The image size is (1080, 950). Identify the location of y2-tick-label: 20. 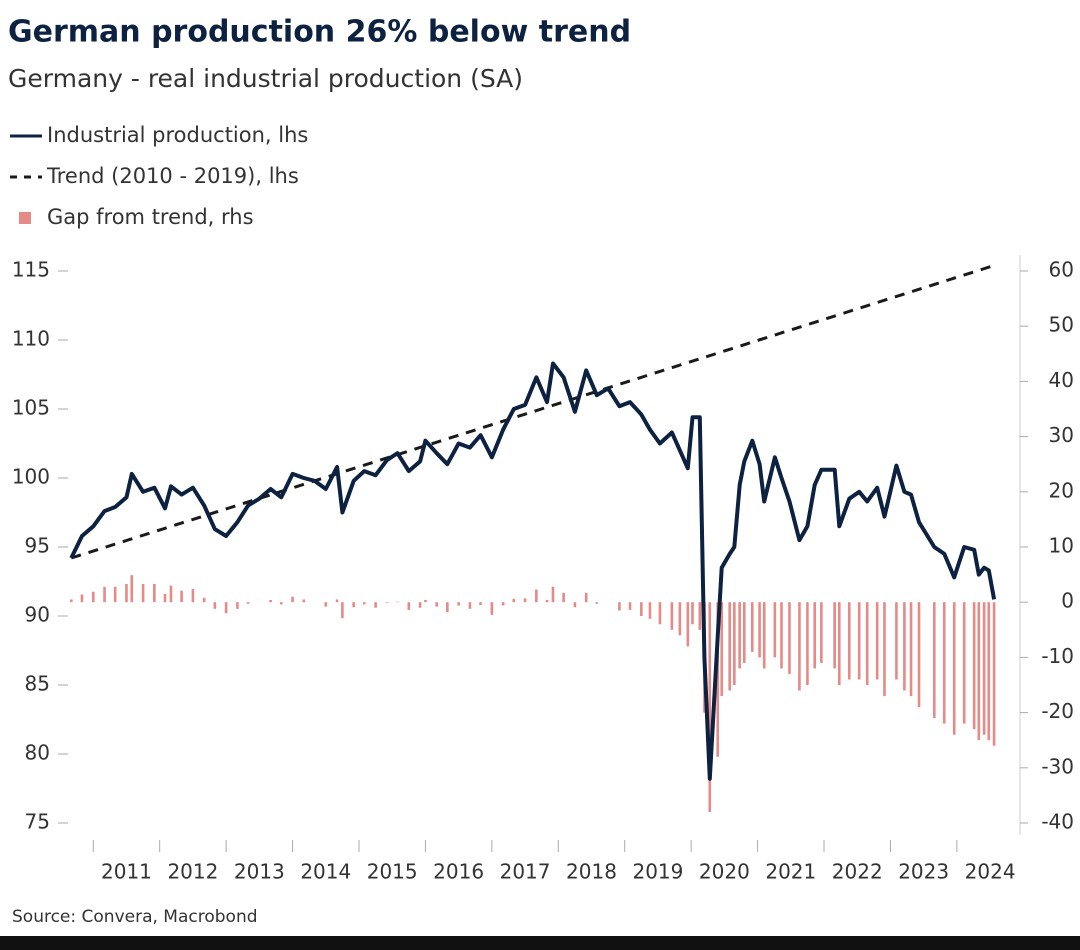
(1061, 490).